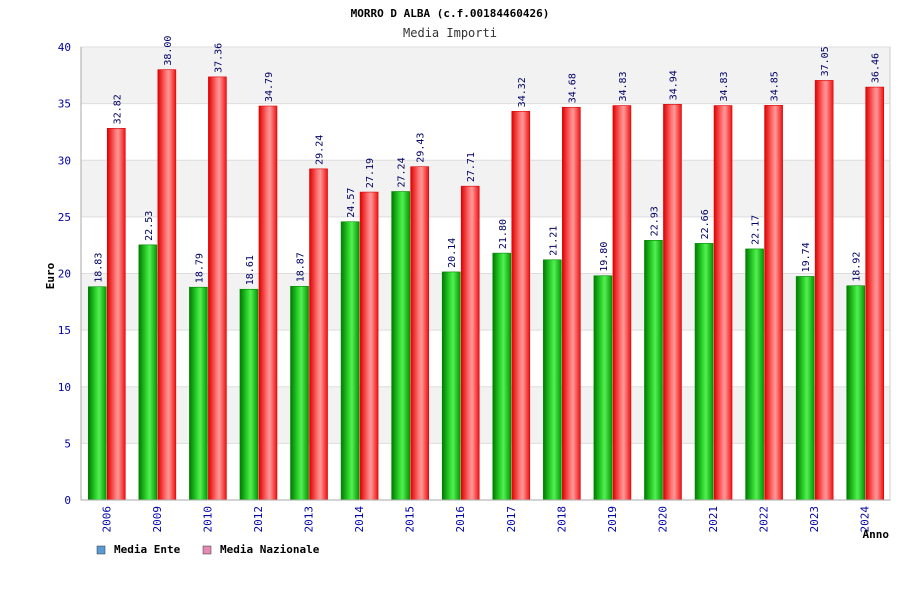  What do you see at coordinates (503, 234) in the screenshot?
I see `data-label-ente-2017: 21.80` at bounding box center [503, 234].